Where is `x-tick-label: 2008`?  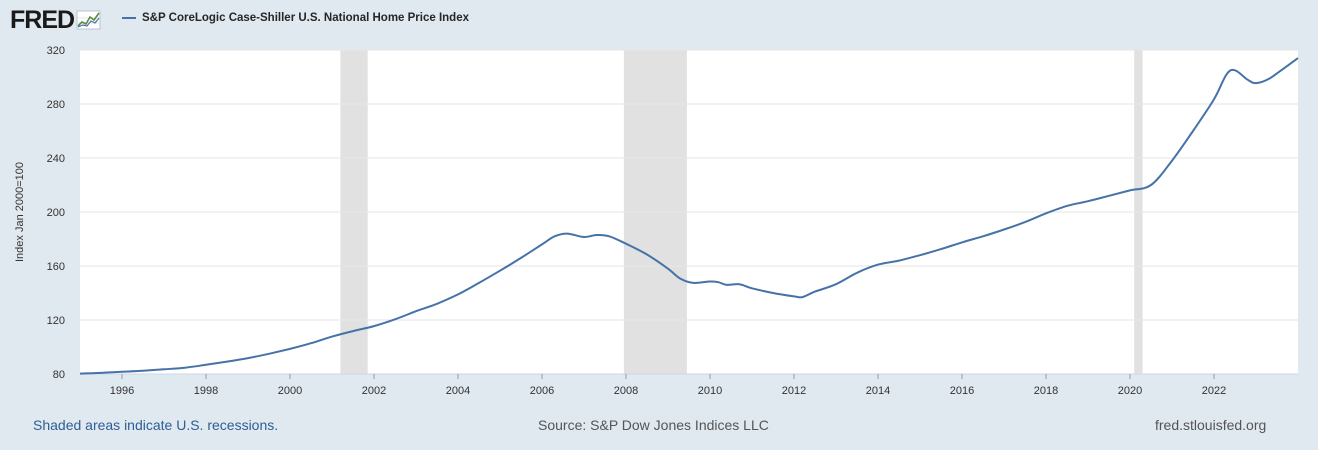 x-tick-label: 2008 is located at coordinates (626, 391).